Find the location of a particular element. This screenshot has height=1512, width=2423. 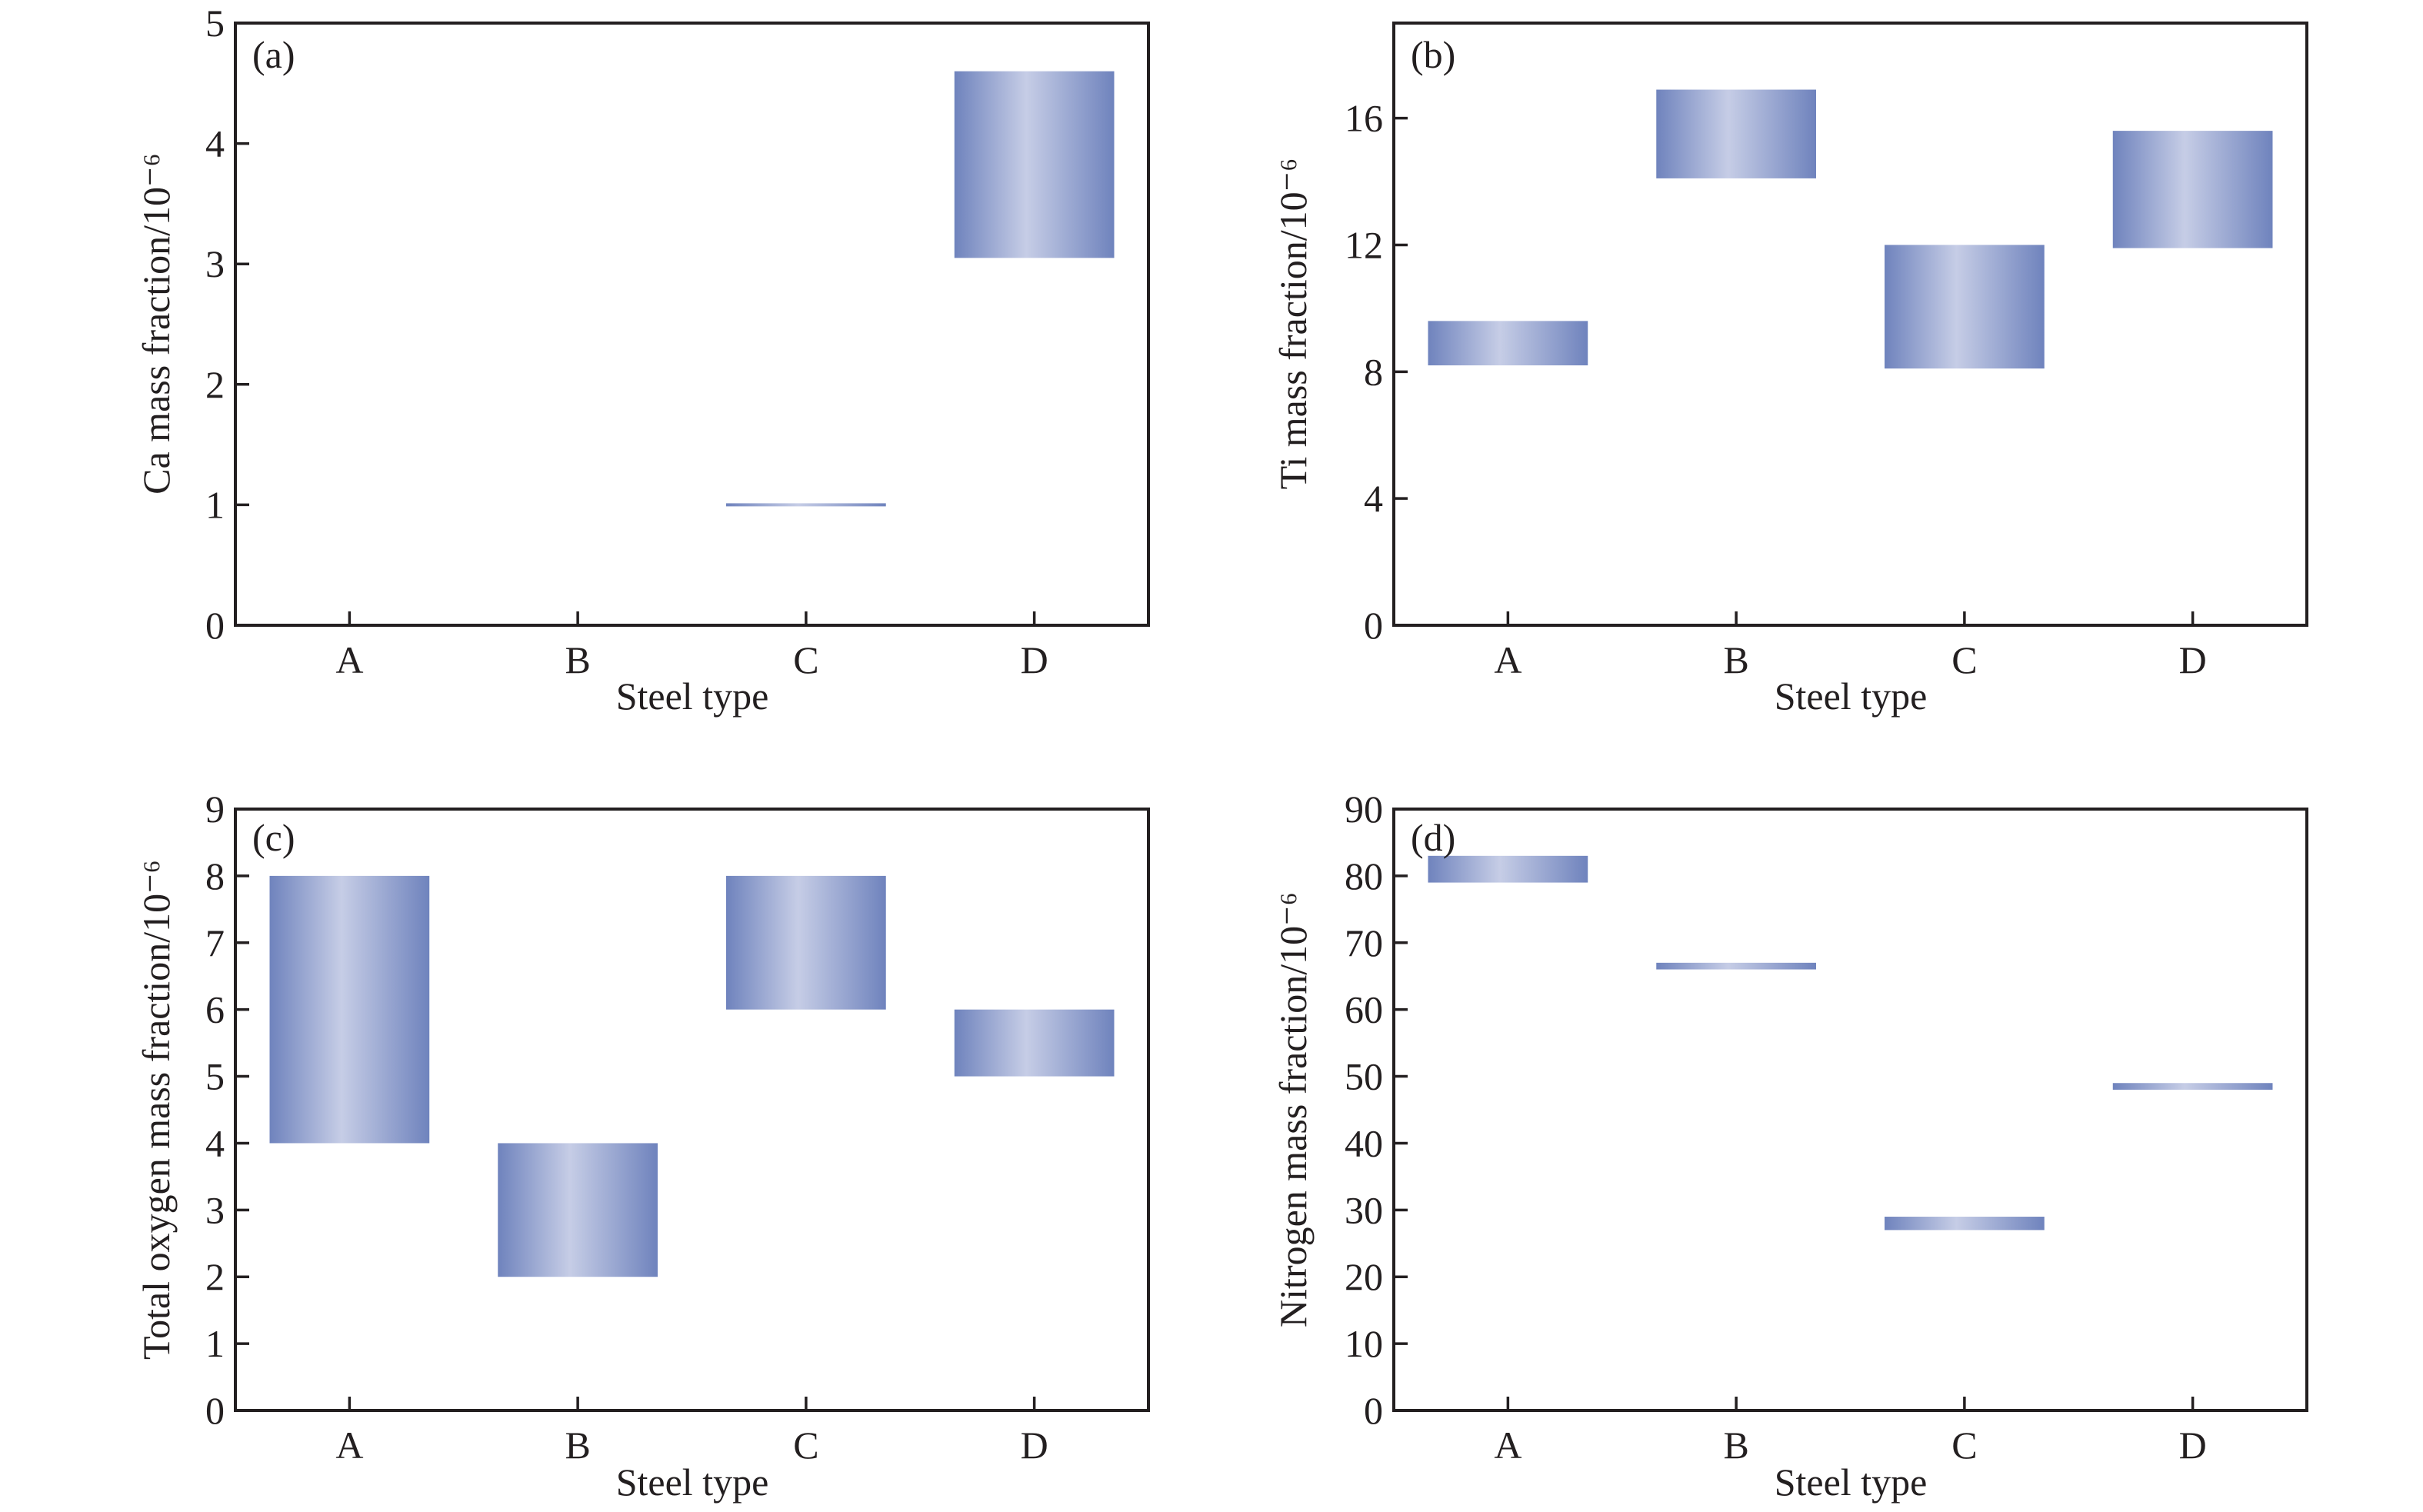

y-axis-title: Nitrogen mass fraction/10⁻⁶ is located at coordinates (1293, 1109).